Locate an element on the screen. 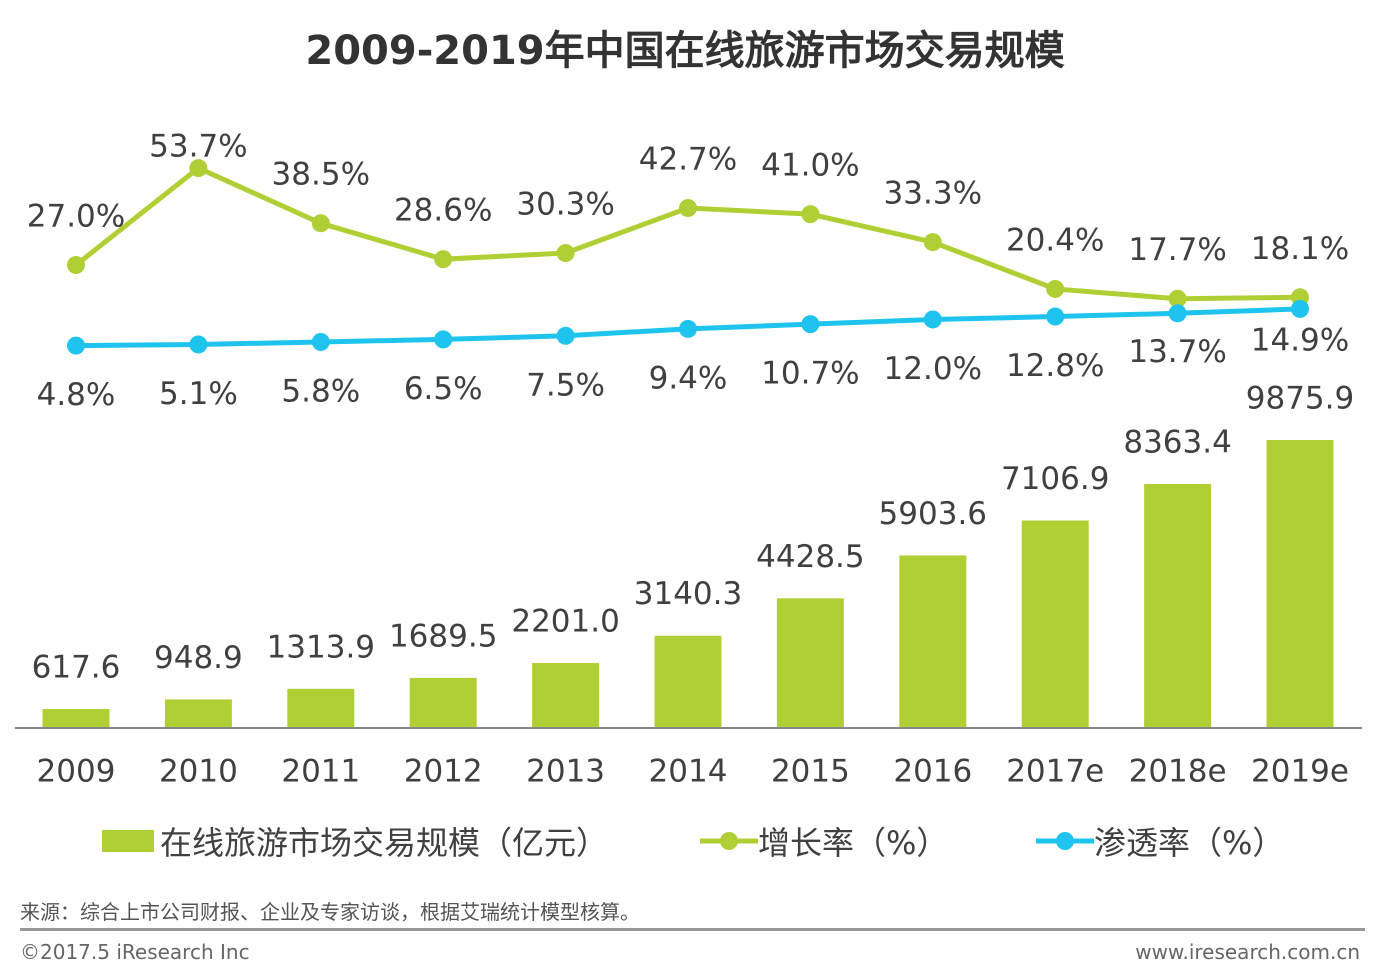 The width and height of the screenshot is (1400, 977). growth-label: 53.7% is located at coordinates (198, 147).